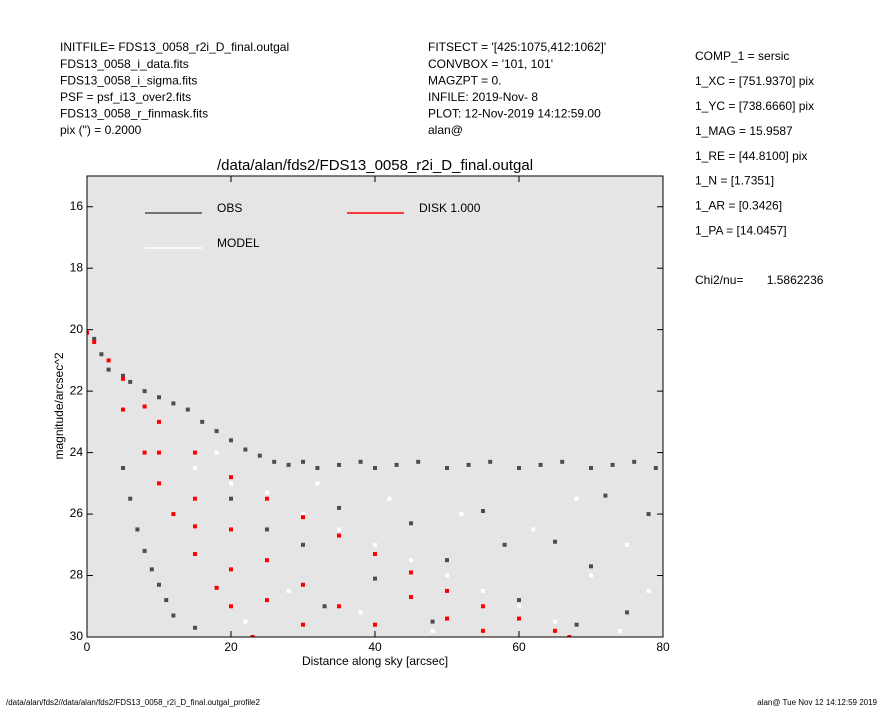 Image resolution: width=885 pixels, height=708 pixels. What do you see at coordinates (174, 47) in the screenshot?
I see `header-left-line: INITFILE= FDS13_0058_r2i_D_final.outgal` at bounding box center [174, 47].